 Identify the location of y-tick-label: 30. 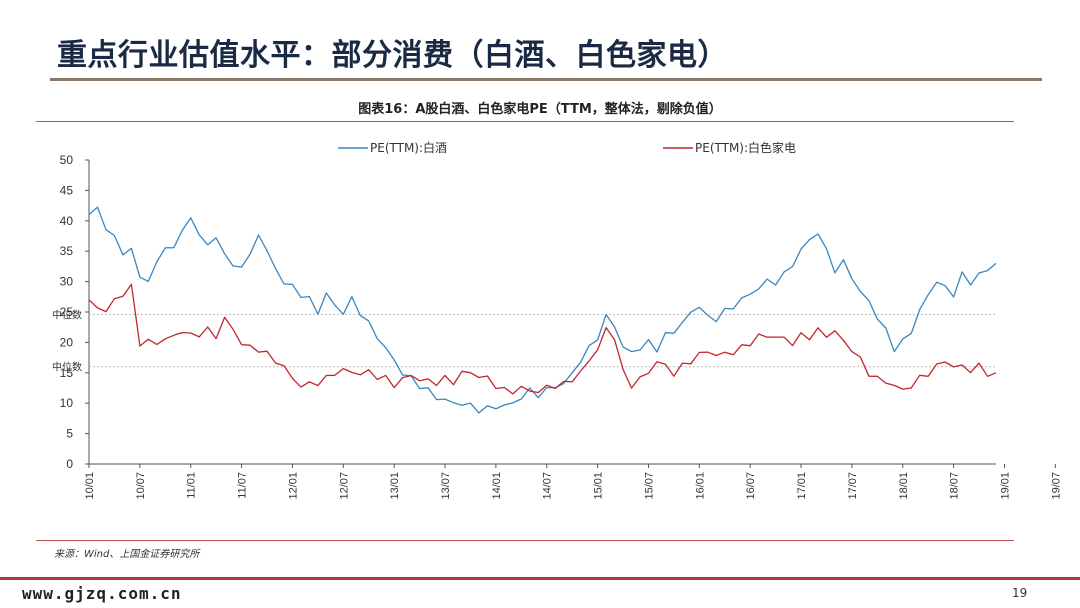
(67, 282).